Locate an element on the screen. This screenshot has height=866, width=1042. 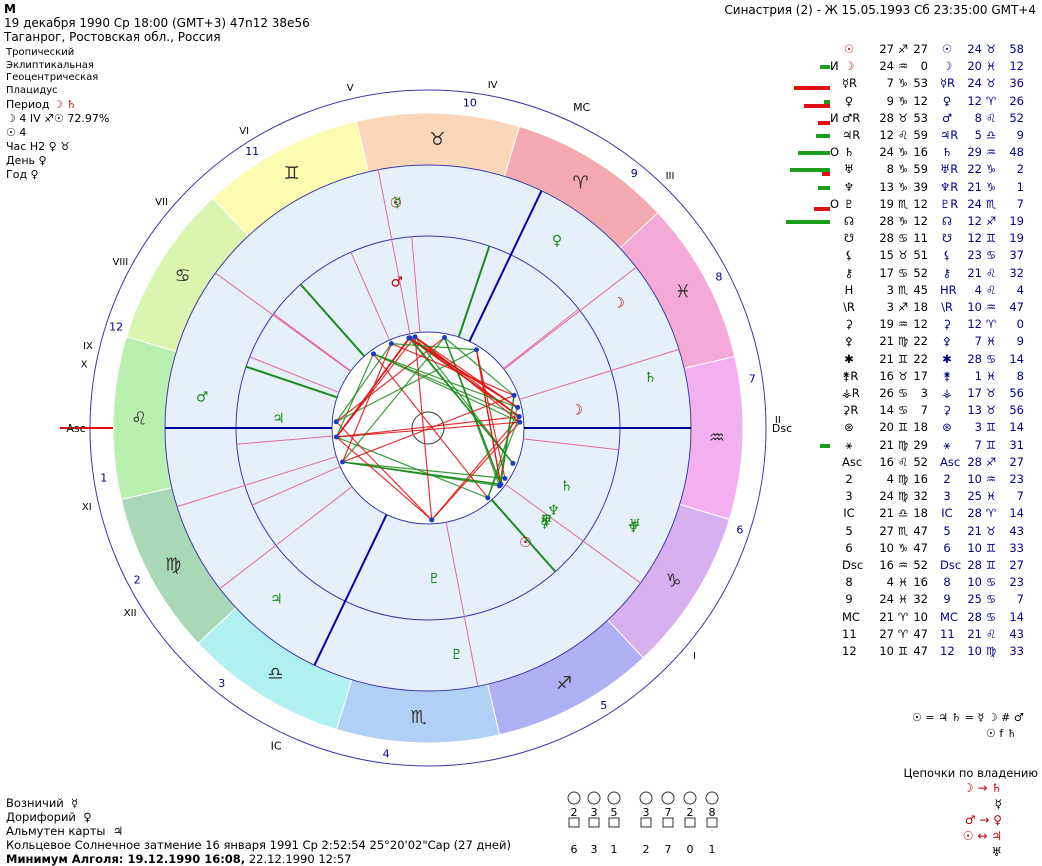
degree: 21 is located at coordinates (886, 341).